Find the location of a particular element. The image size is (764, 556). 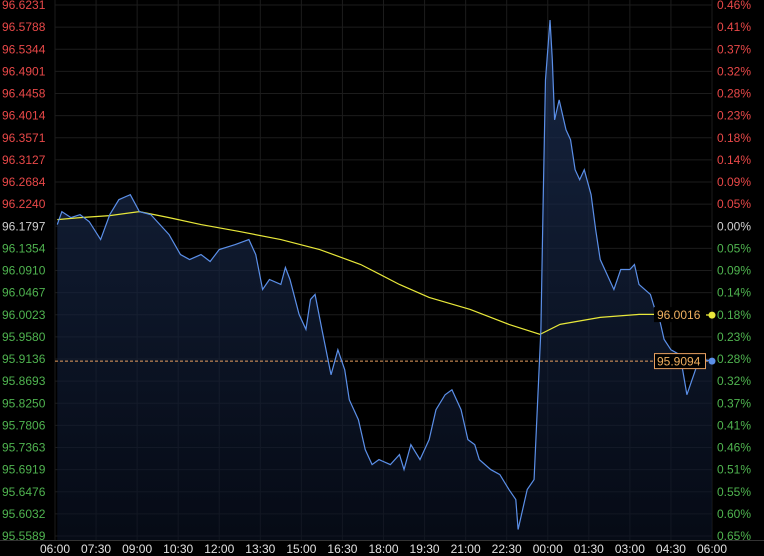

x-tick-label: 19:30 is located at coordinates (425, 549).